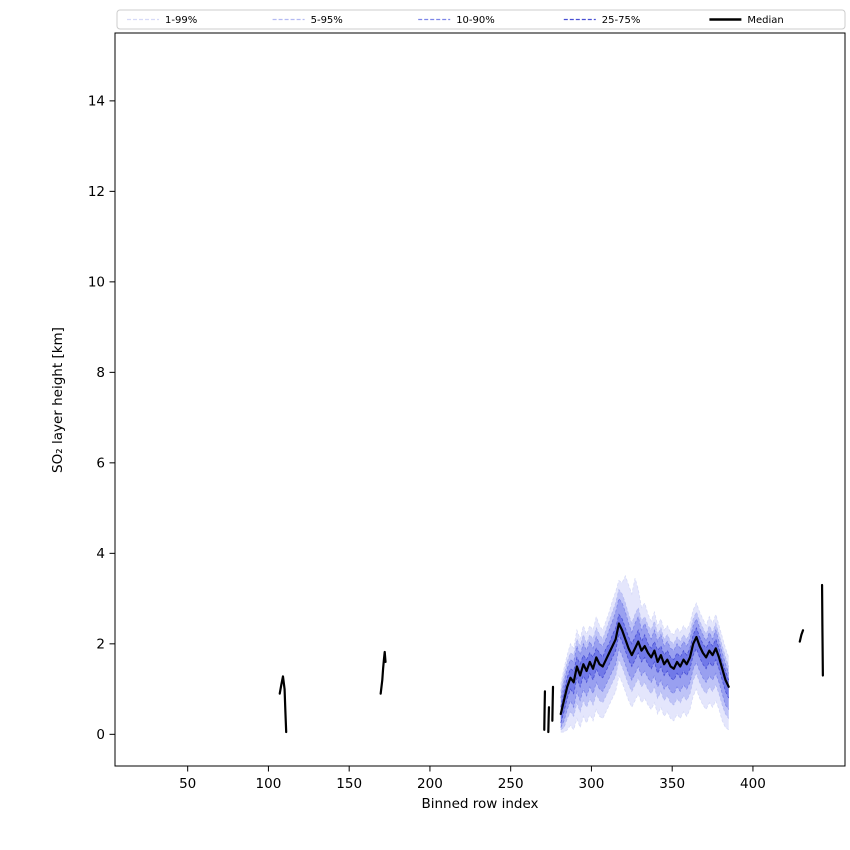 The image size is (850, 850). What do you see at coordinates (187, 784) in the screenshot?
I see `x-tick-label: 50` at bounding box center [187, 784].